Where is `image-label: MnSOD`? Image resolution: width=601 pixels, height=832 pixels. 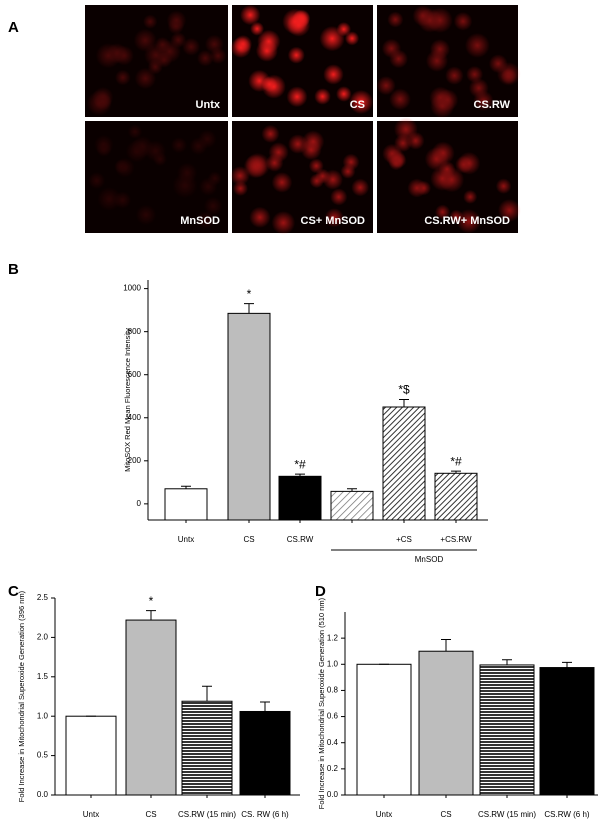 image-label: MnSOD is located at coordinates (200, 221).